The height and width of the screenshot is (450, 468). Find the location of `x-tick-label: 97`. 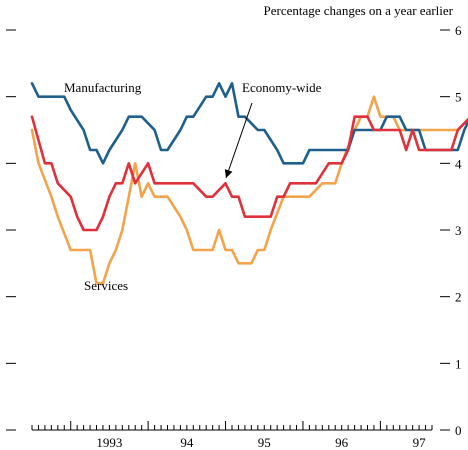

x-tick-label: 97 is located at coordinates (420, 442).